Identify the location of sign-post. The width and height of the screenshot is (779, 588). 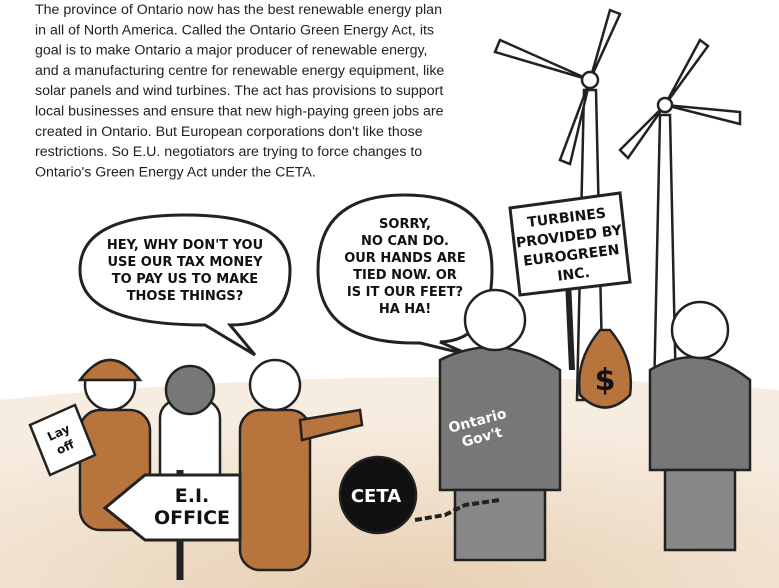
(570, 325).